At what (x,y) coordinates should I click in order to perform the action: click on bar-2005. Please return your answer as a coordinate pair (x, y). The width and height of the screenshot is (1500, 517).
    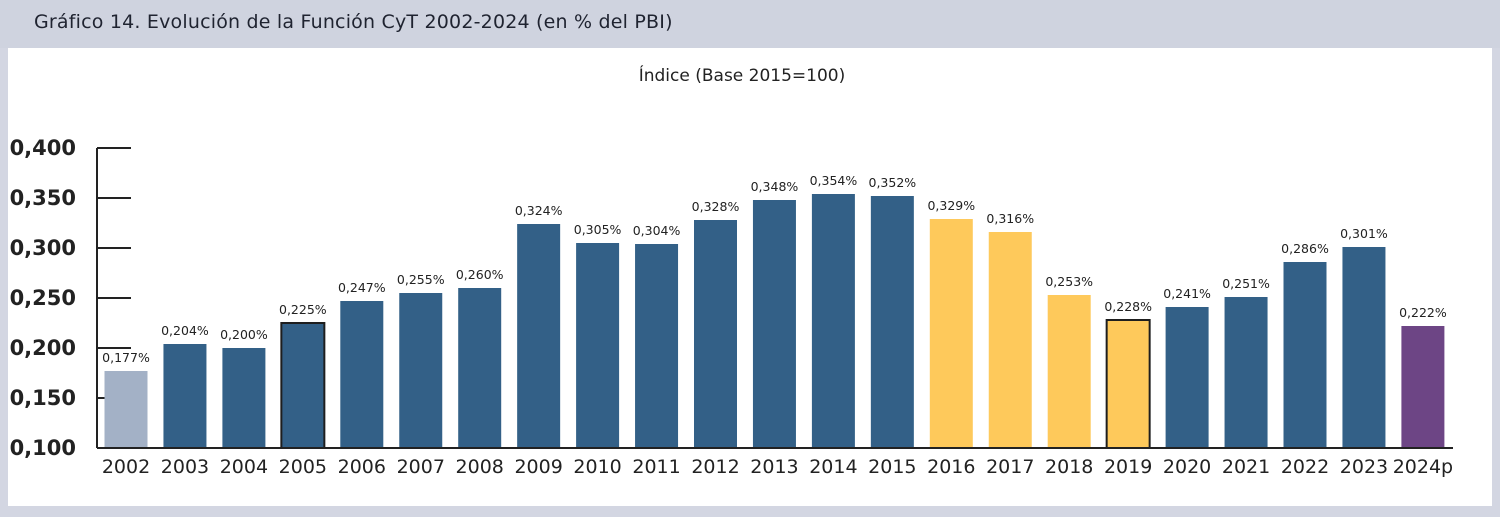
    Looking at the image, I should click on (303, 385).